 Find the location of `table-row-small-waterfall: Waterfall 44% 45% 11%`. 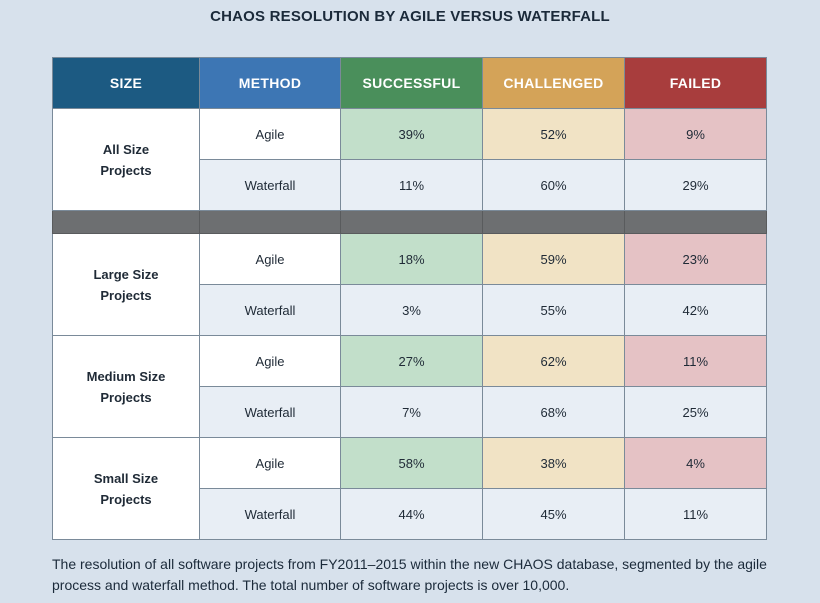

table-row-small-waterfall: Waterfall 44% 45% 11% is located at coordinates (410, 514).